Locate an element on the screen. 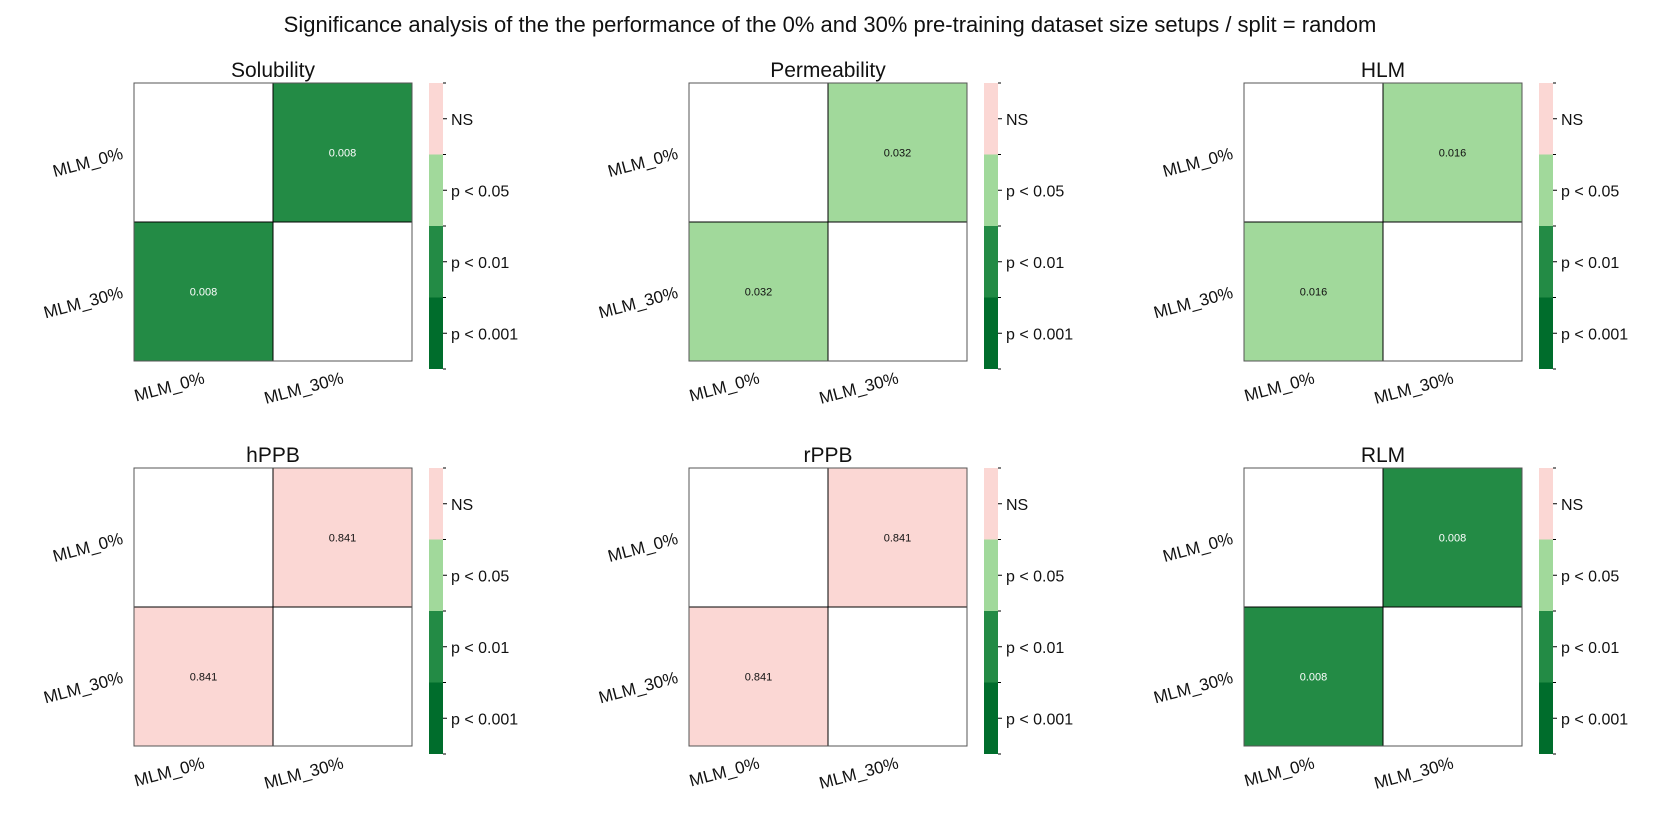 The width and height of the screenshot is (1661, 835). solubility-title: Solubility is located at coordinates (273, 70).